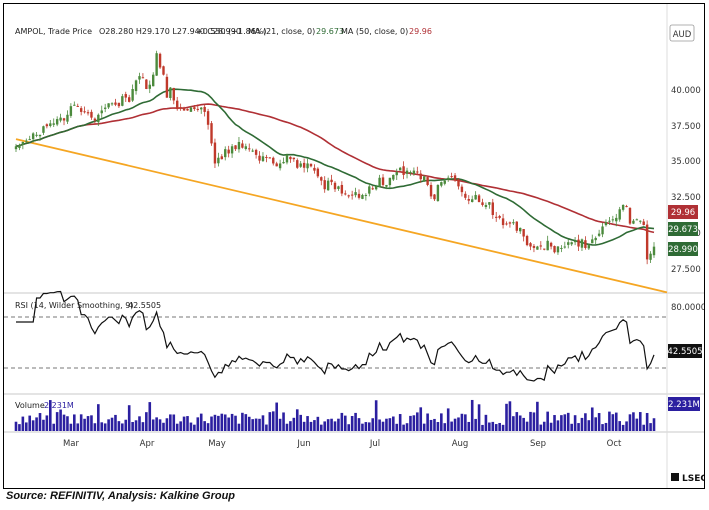  Describe the element at coordinates (74, 305) in the screenshot. I see `rsi-label: RSI (14, Wilder Smoothing, 9)` at that location.